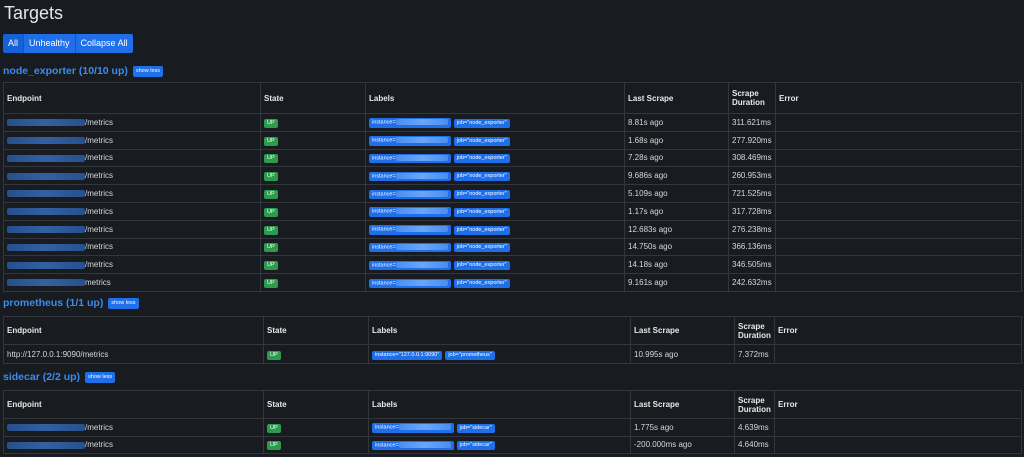 The image size is (1024, 457). Describe the element at coordinates (752, 247) in the screenshot. I see `duration-cell: 366.136ms` at that location.